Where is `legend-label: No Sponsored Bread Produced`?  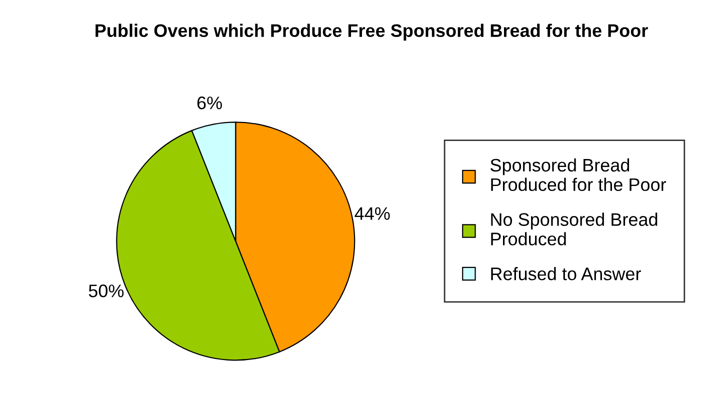
legend-label: No Sponsored Bread Produced is located at coordinates (574, 229).